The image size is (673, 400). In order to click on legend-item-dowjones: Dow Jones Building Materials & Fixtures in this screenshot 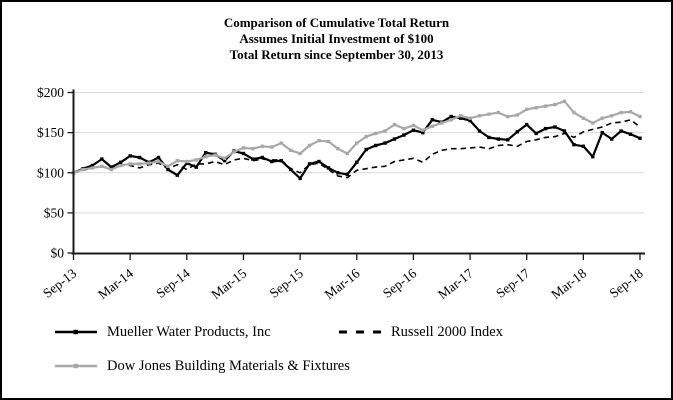, I will do `click(202, 366)`.